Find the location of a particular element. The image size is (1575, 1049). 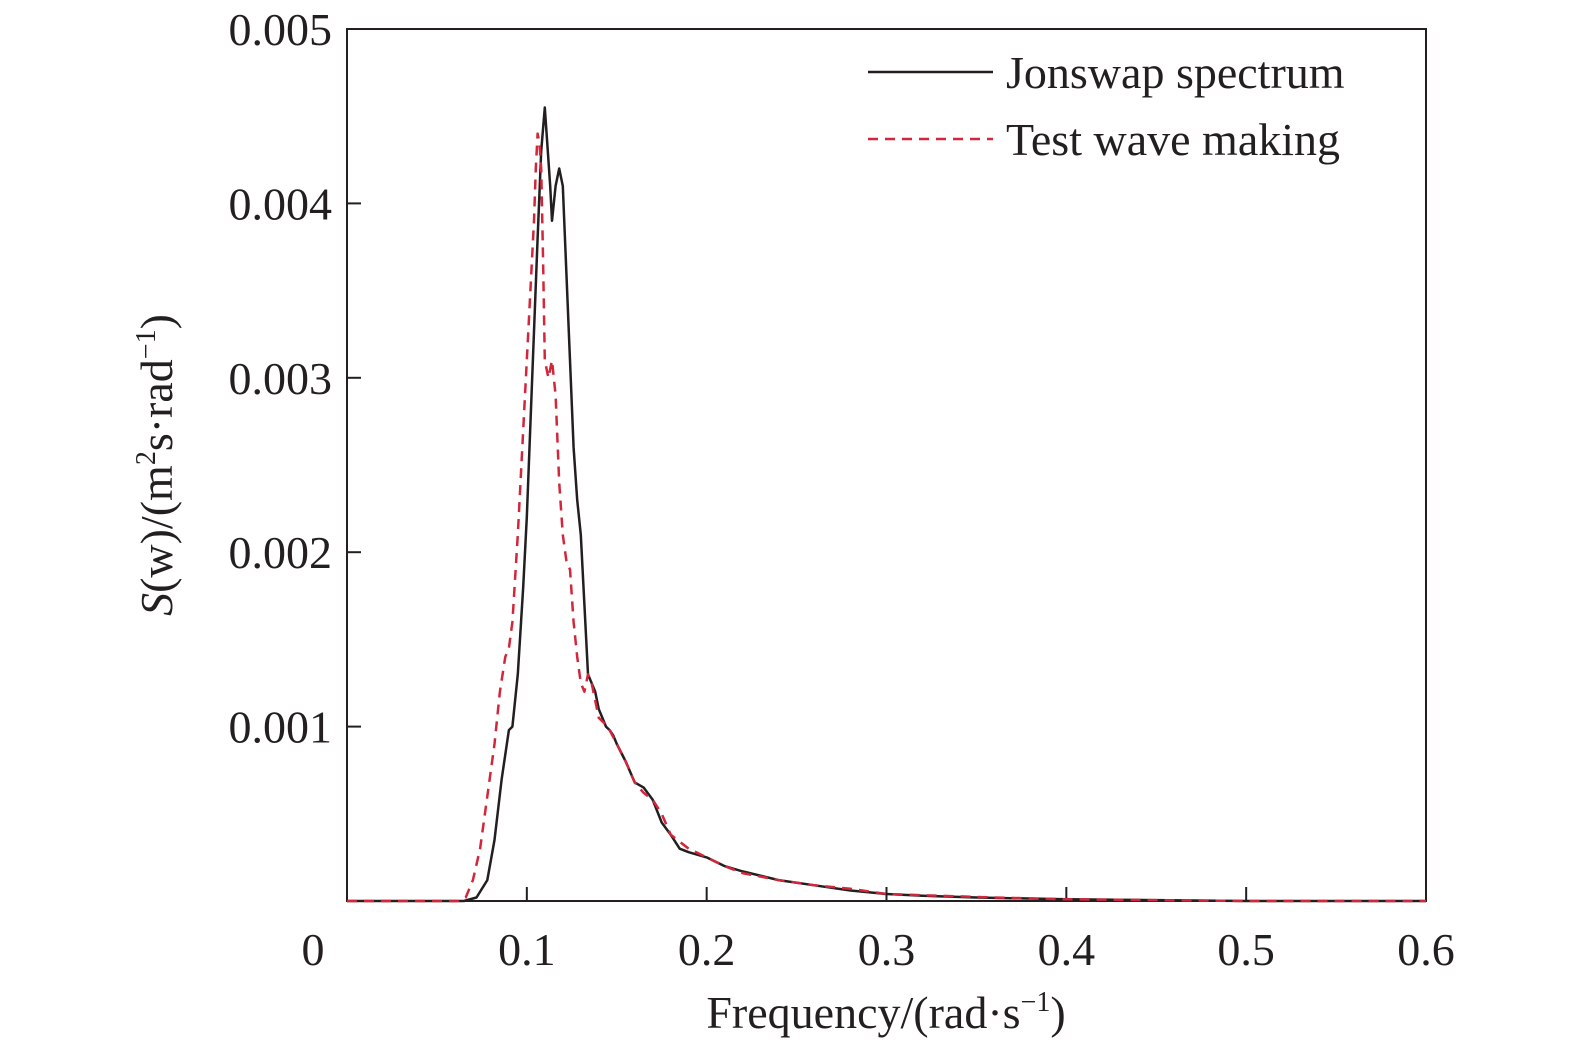

x-tick-label: 0.4 is located at coordinates (1067, 949).